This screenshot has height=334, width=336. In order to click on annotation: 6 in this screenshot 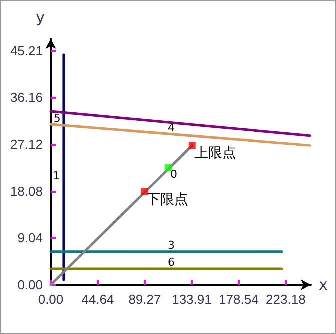, I will do `click(172, 262)`.